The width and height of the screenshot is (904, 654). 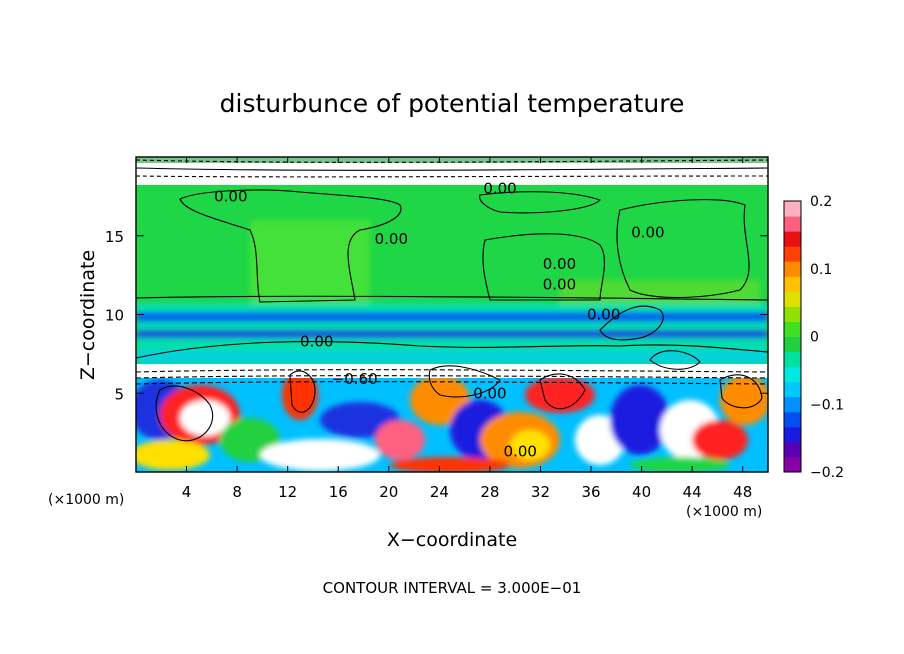 I want to click on x-tick-label: 28, so click(x=489, y=492).